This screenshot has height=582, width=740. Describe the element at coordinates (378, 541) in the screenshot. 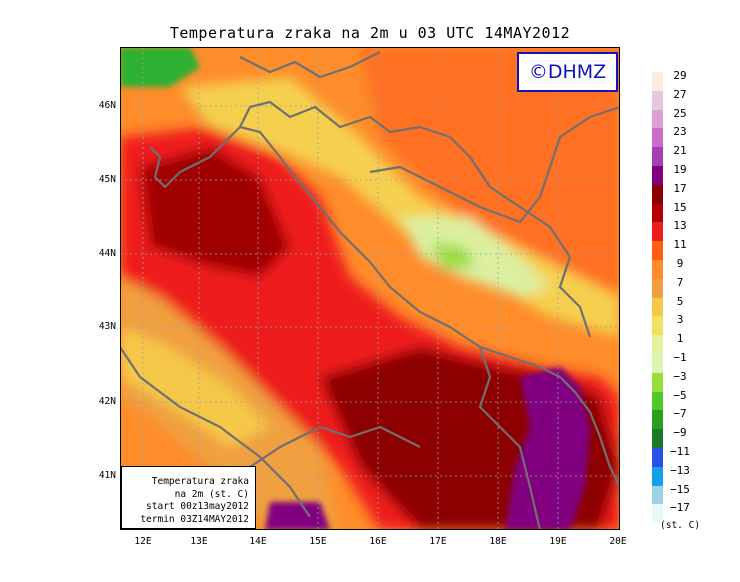

I see `lon-label: 16E` at that location.